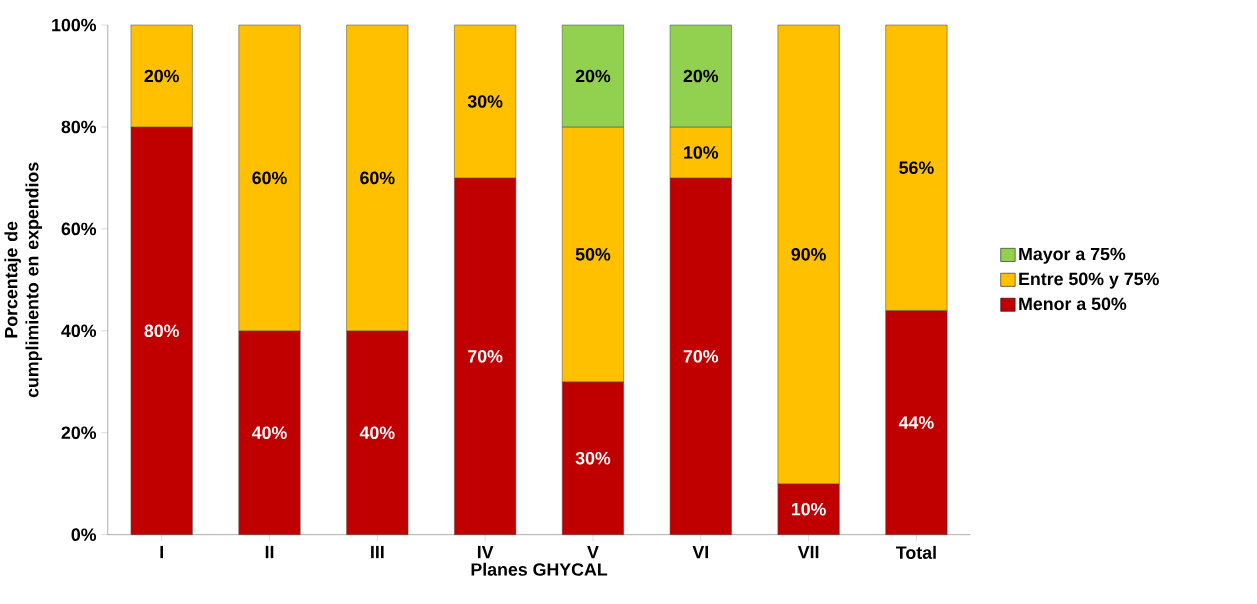 The image size is (1257, 604). I want to click on x-tick-label: I, so click(161, 551).